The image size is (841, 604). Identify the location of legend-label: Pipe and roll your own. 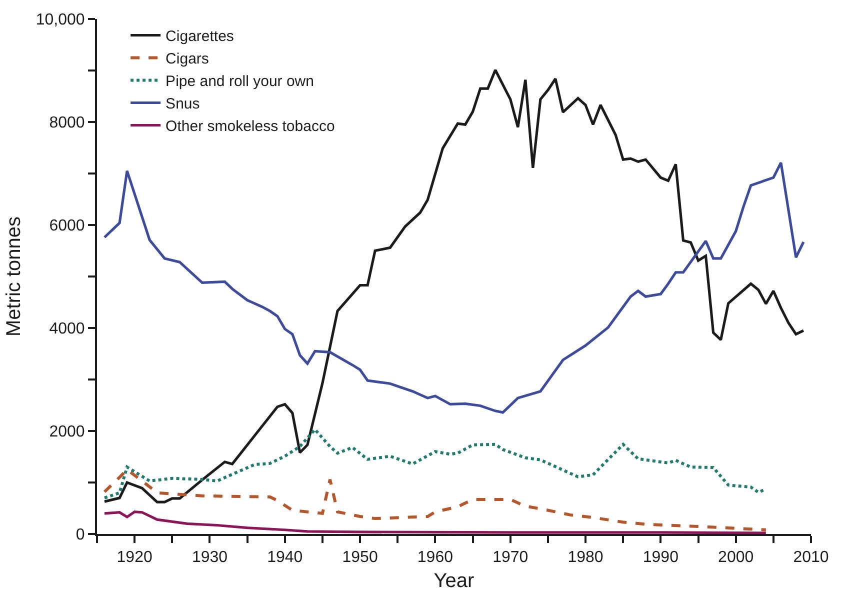
(240, 81).